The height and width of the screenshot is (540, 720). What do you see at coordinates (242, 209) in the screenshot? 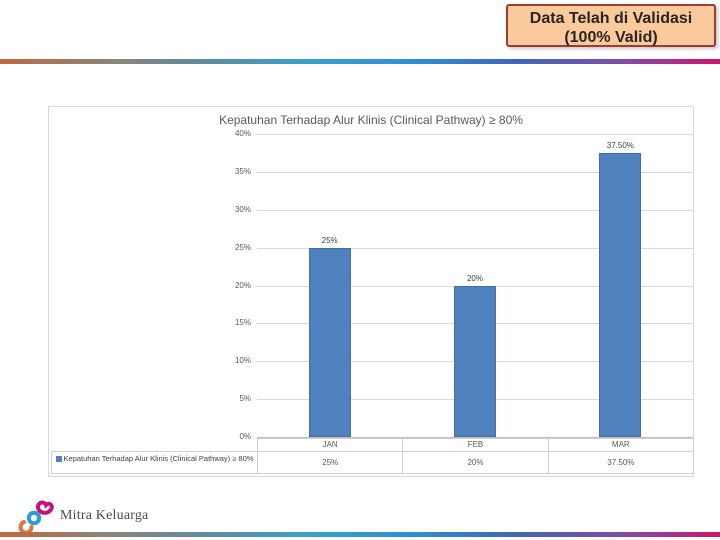
I see `y-axis-tick-label: 30%` at bounding box center [242, 209].